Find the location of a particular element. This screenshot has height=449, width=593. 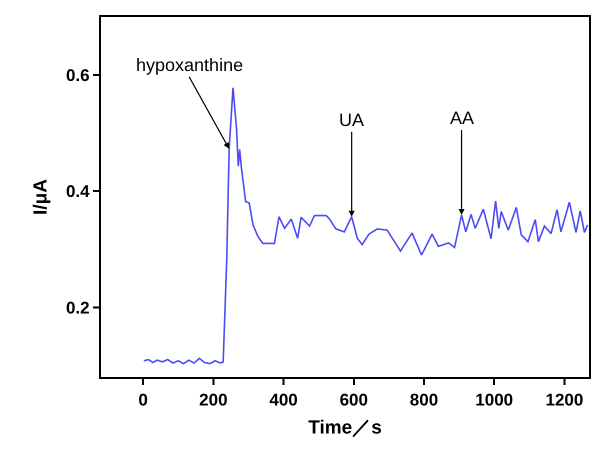

y-tick-label: 0.4 is located at coordinates (78, 192).